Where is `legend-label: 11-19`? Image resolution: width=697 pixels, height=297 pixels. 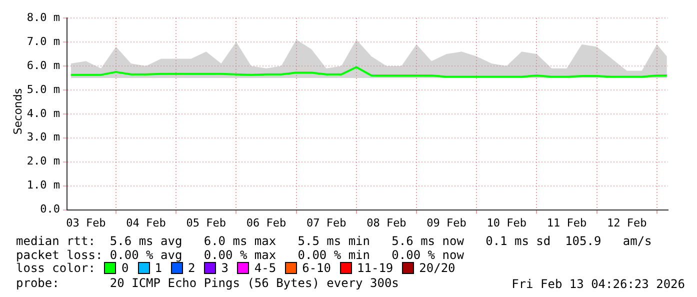 legend-label: 11-19 is located at coordinates (375, 268).